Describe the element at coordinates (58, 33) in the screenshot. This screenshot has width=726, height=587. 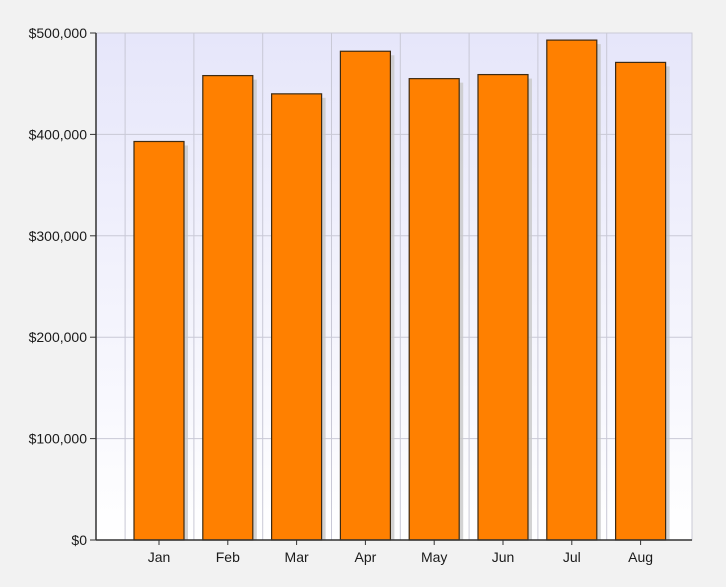
I see `y-tick-label: $500,000` at that location.